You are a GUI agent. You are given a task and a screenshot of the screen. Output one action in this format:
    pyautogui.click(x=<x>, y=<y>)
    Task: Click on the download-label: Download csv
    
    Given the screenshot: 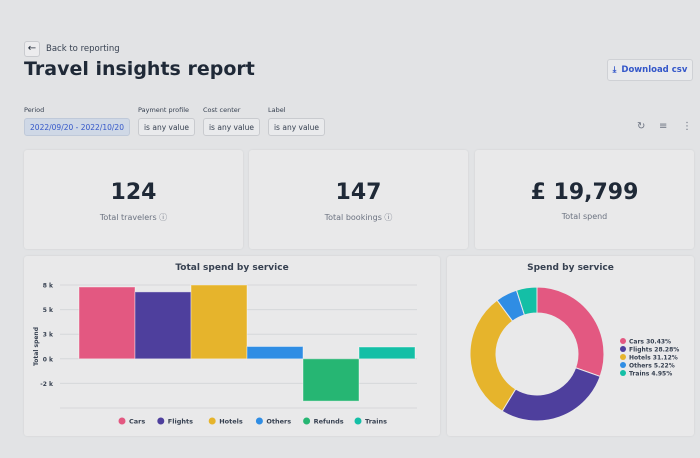 What is the action you would take?
    pyautogui.click(x=654, y=70)
    